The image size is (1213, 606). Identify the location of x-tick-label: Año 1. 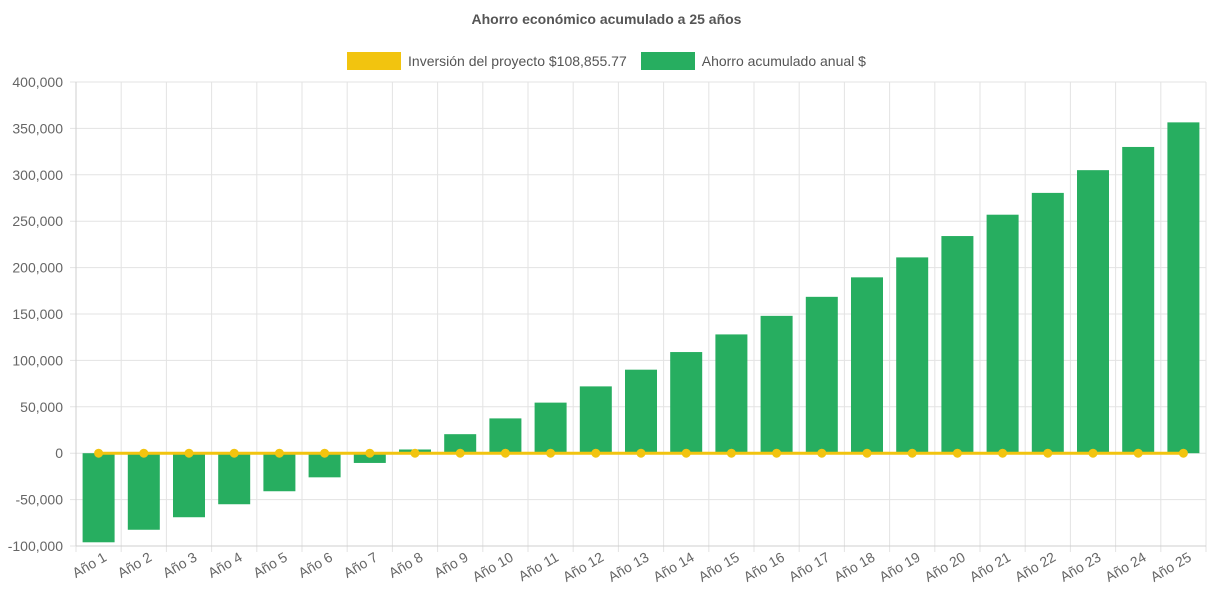
(89, 565).